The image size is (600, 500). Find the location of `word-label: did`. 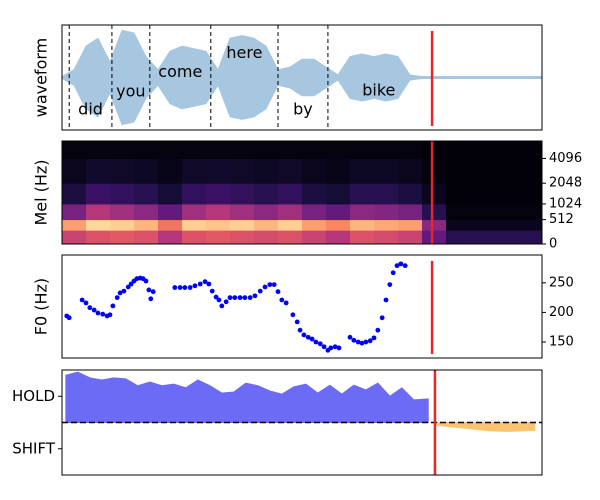

word-label: did is located at coordinates (90, 109).